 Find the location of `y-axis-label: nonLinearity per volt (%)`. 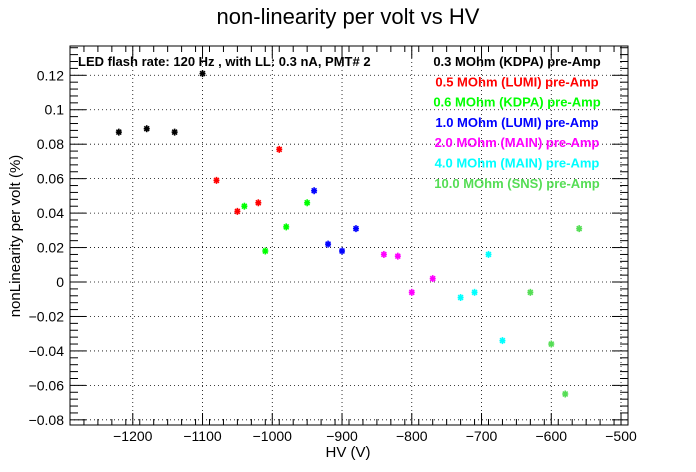

y-axis-label: nonLinearity per volt (%) is located at coordinates (15, 236).